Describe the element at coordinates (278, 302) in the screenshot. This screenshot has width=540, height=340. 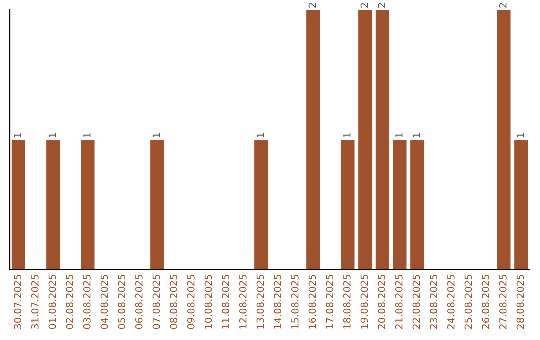
I see `x-tick-label: 14.08.2025` at that location.